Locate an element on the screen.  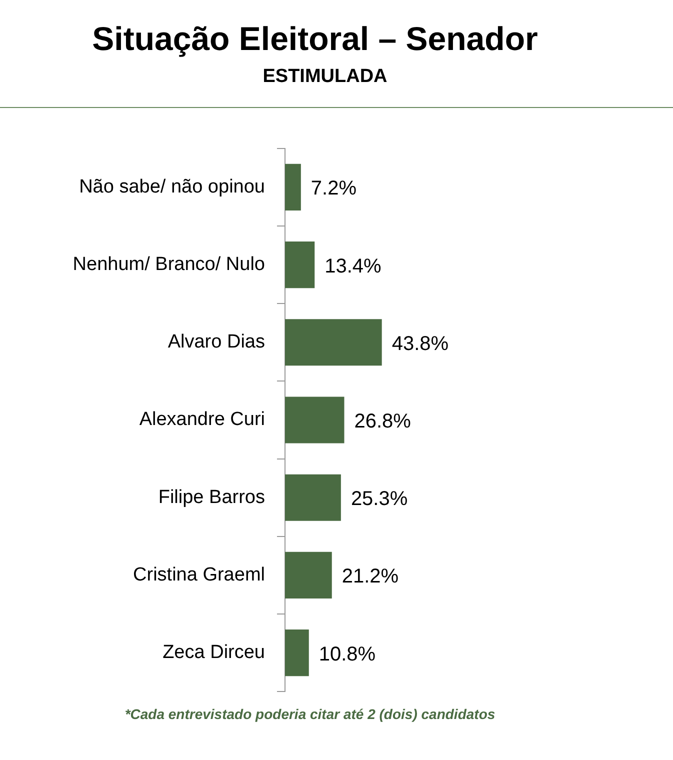
data-label: 43.8% is located at coordinates (420, 343).